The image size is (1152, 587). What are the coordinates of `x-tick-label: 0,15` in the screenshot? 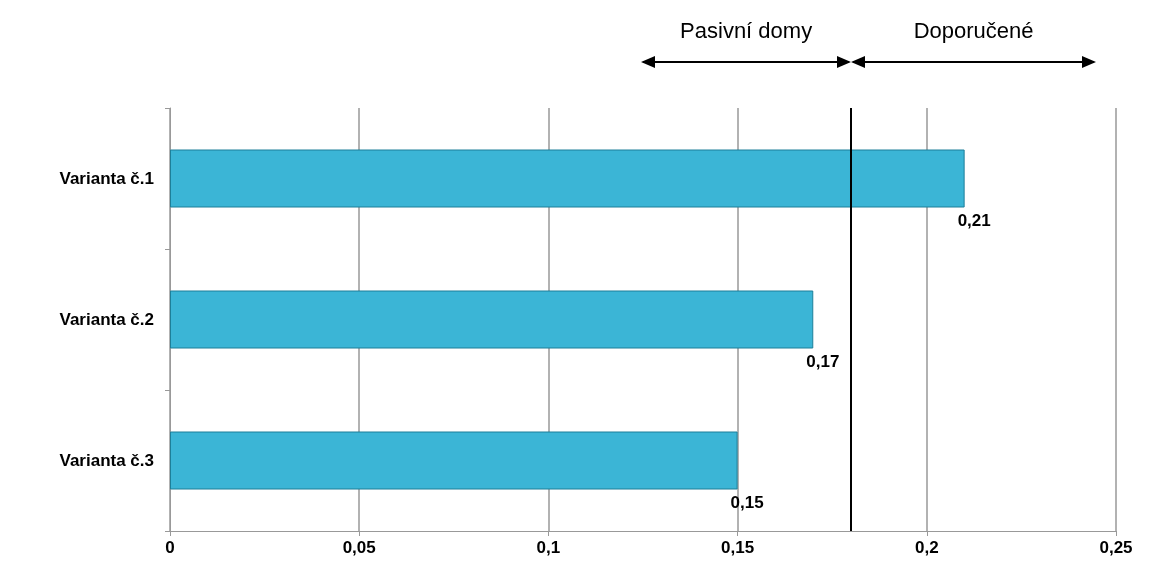 It's located at (738, 547).